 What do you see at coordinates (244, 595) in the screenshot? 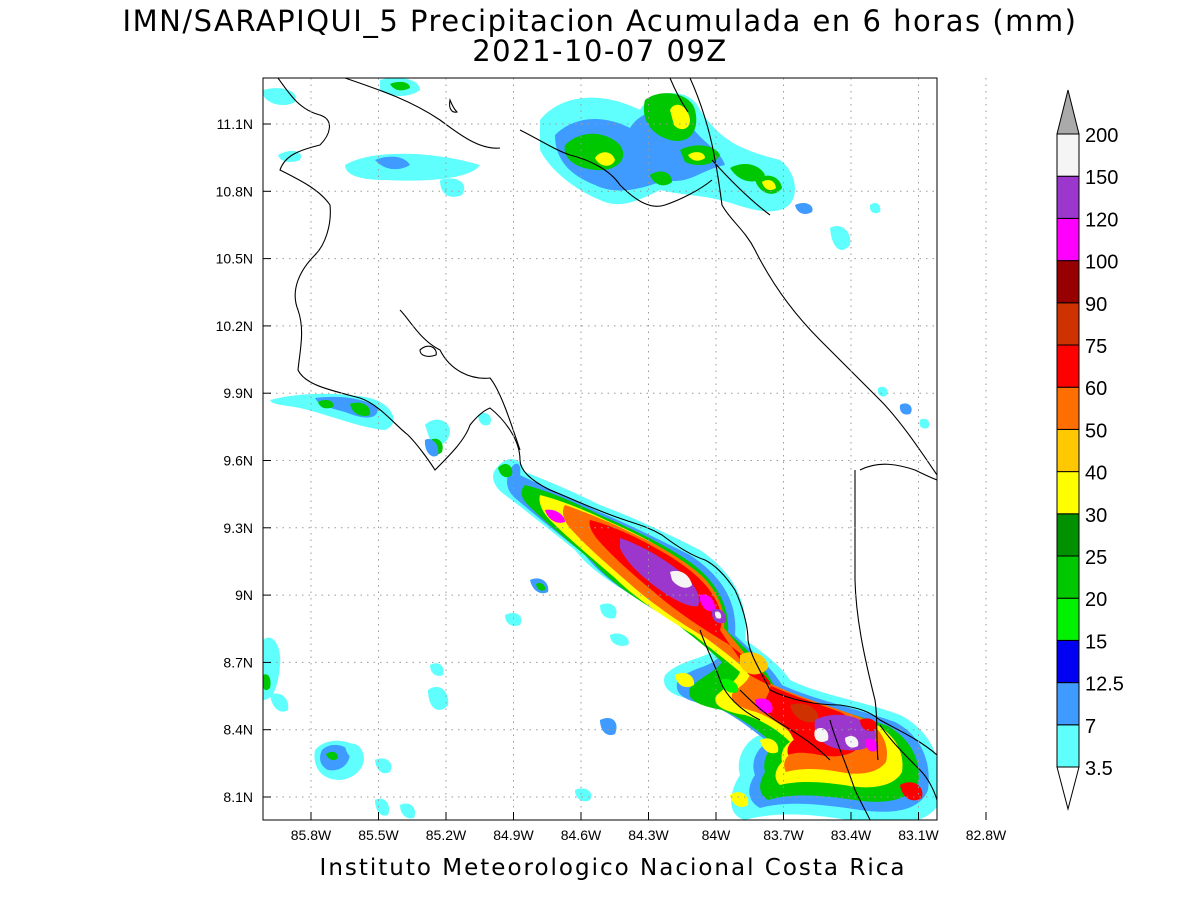
I see `y-tick-label: 9N` at bounding box center [244, 595].